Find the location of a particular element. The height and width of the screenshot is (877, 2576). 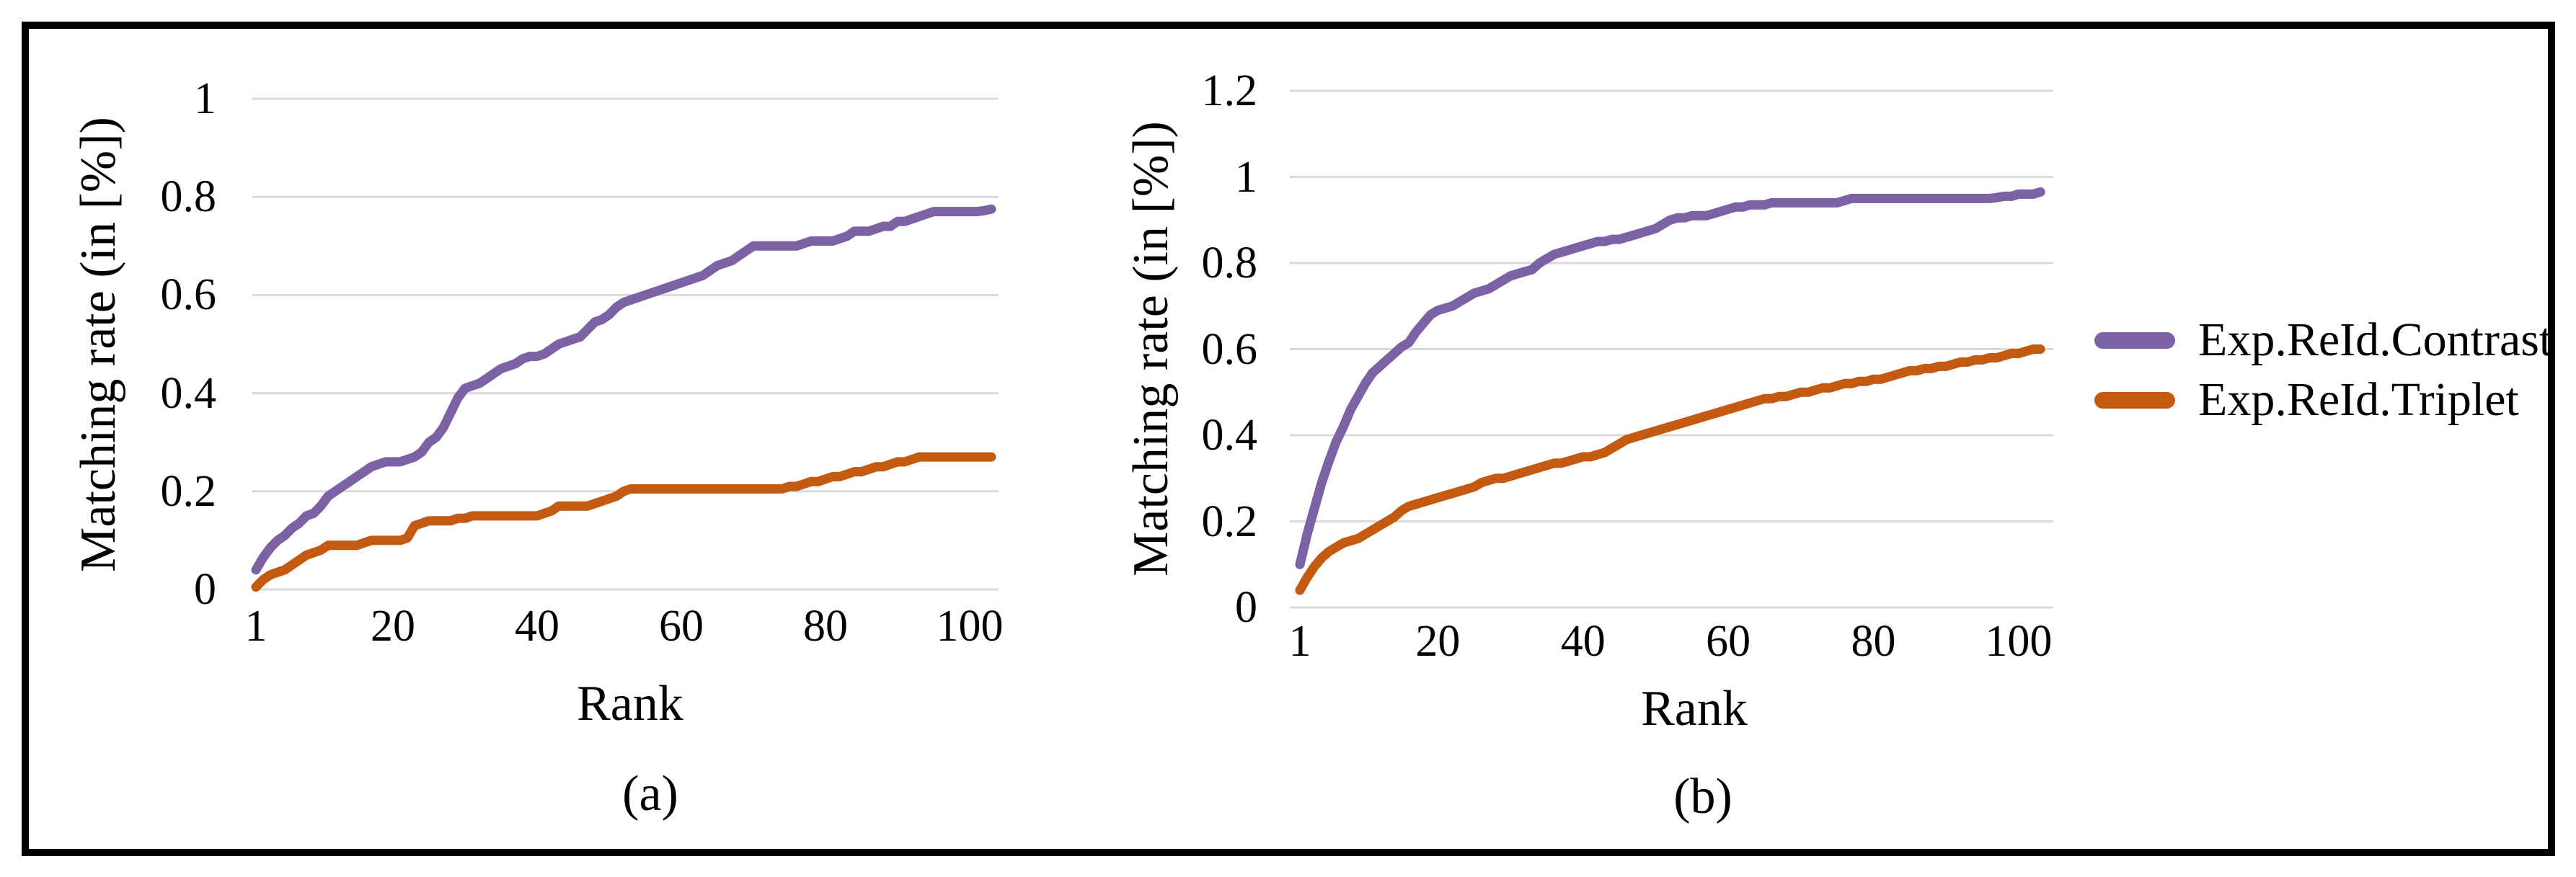

subfigure-caption-b: (b) is located at coordinates (1702, 796).